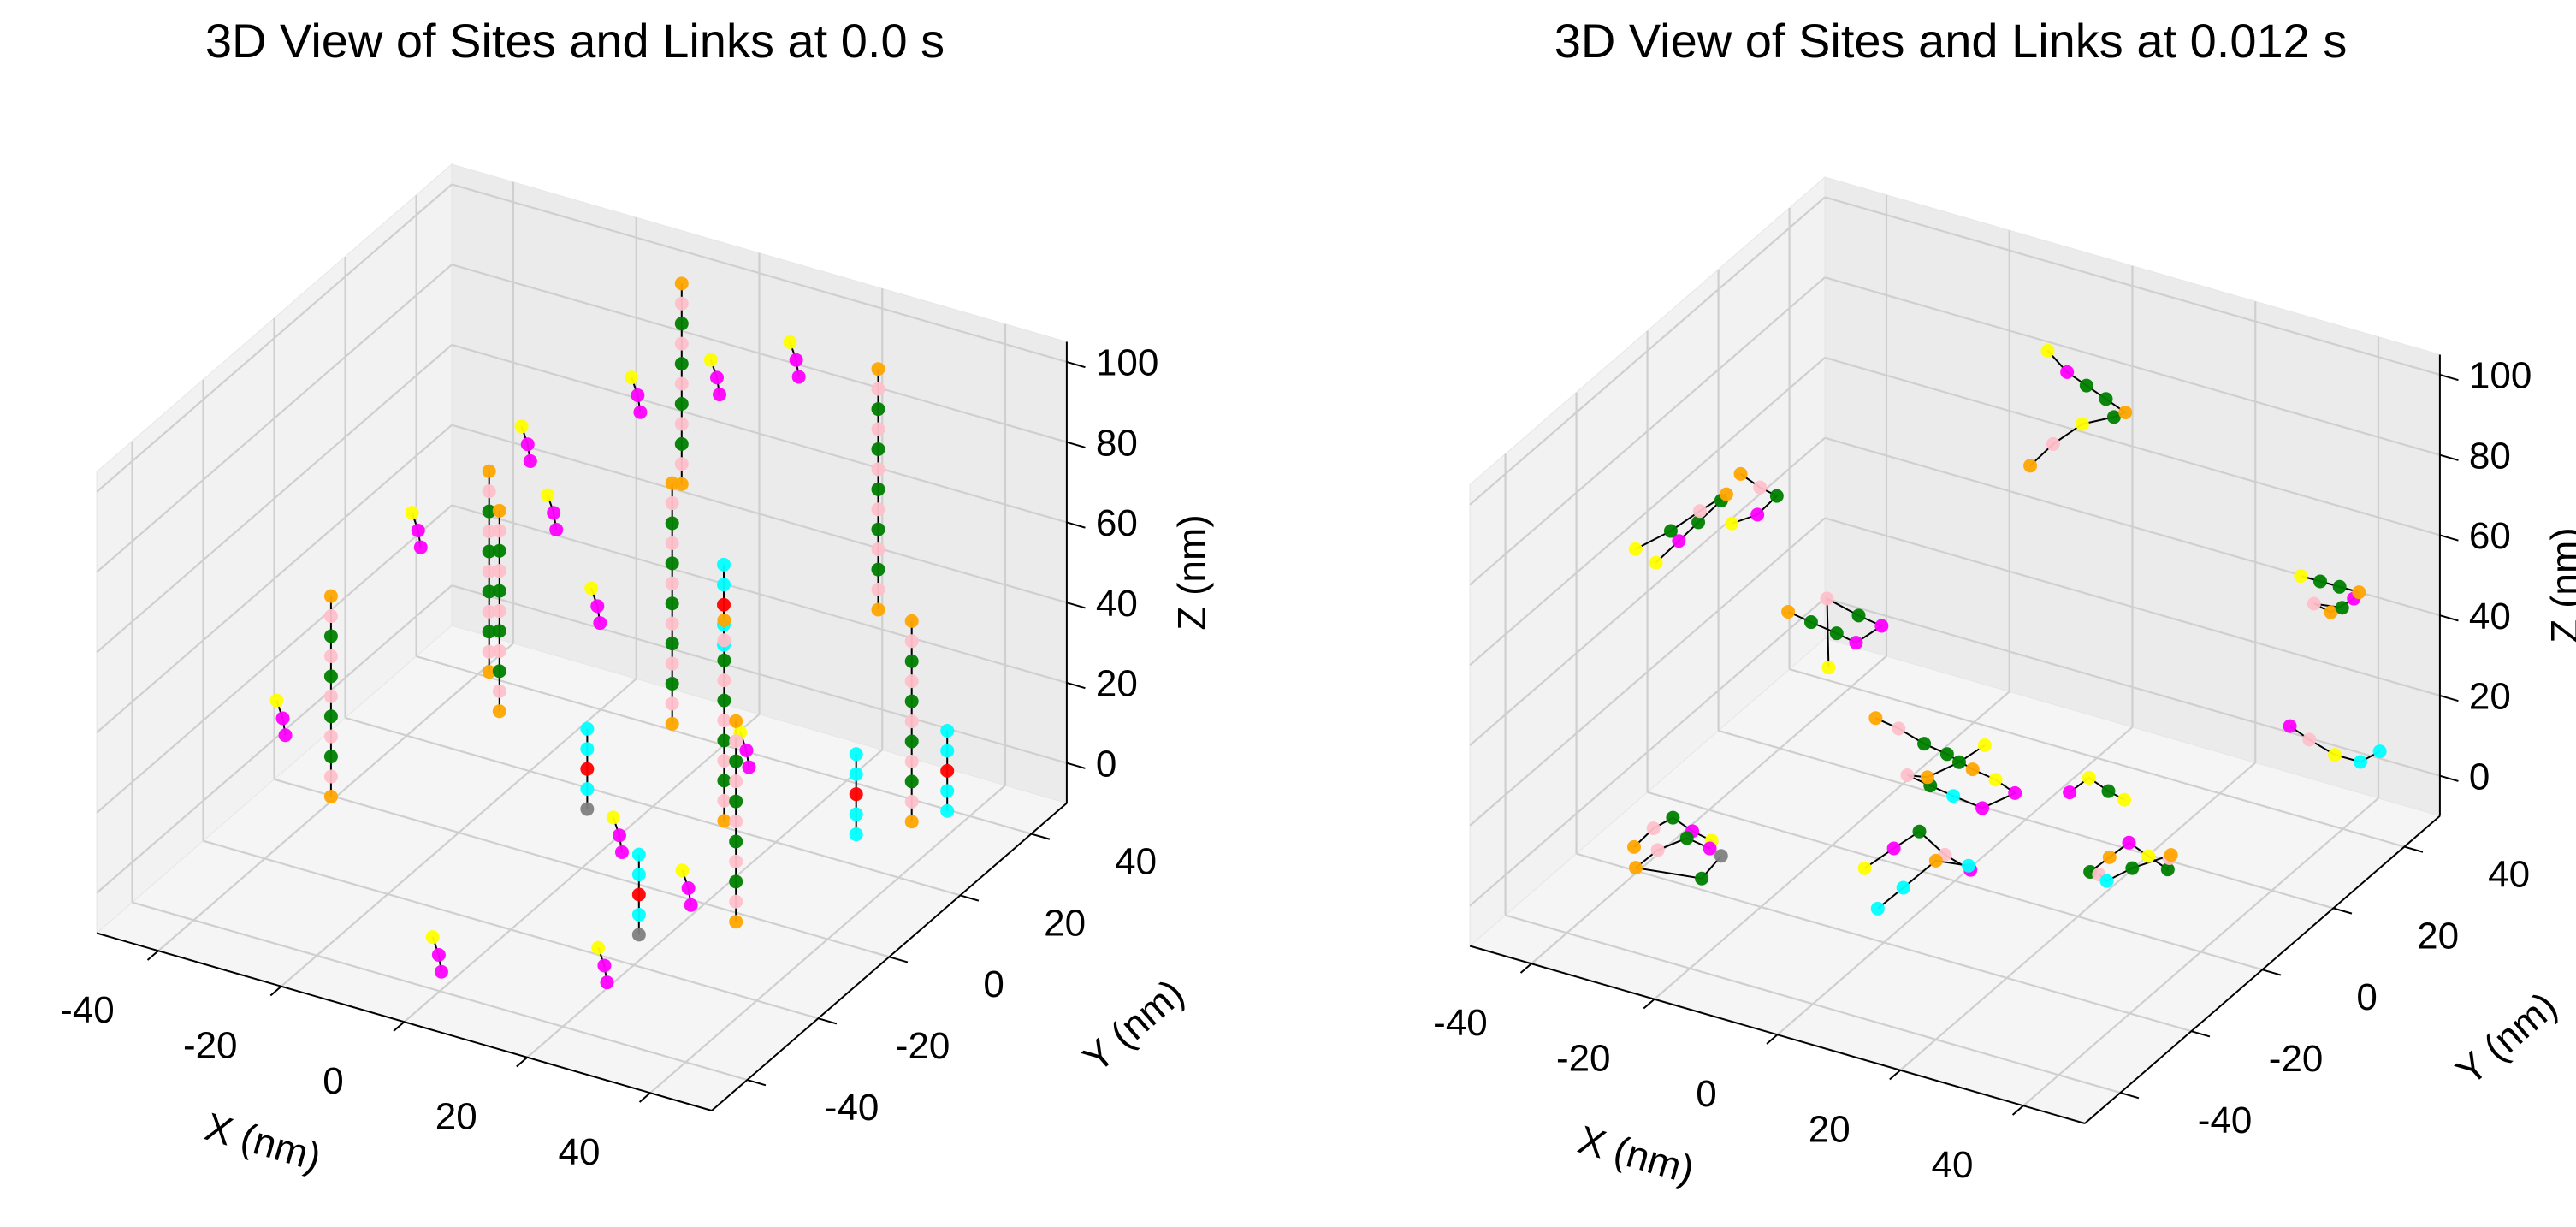 This screenshot has height=1227, width=2576. I want to click on y-tick-label: 0, so click(2366, 997).